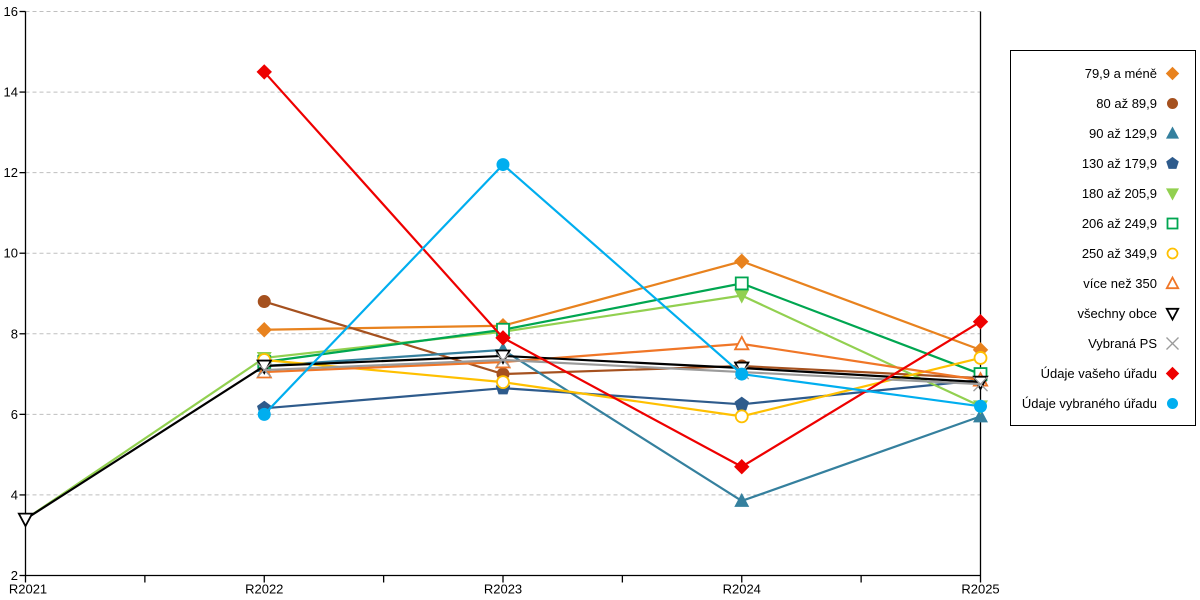  I want to click on x-axis-tick-label: R2021, so click(28, 589).